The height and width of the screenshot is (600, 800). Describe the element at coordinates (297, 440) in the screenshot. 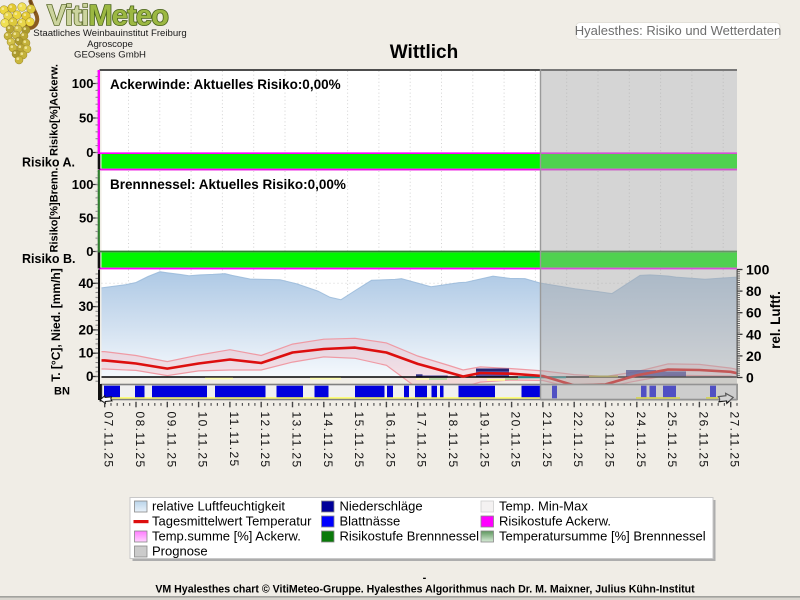

I see `svg-text: 13.11.25` at that location.